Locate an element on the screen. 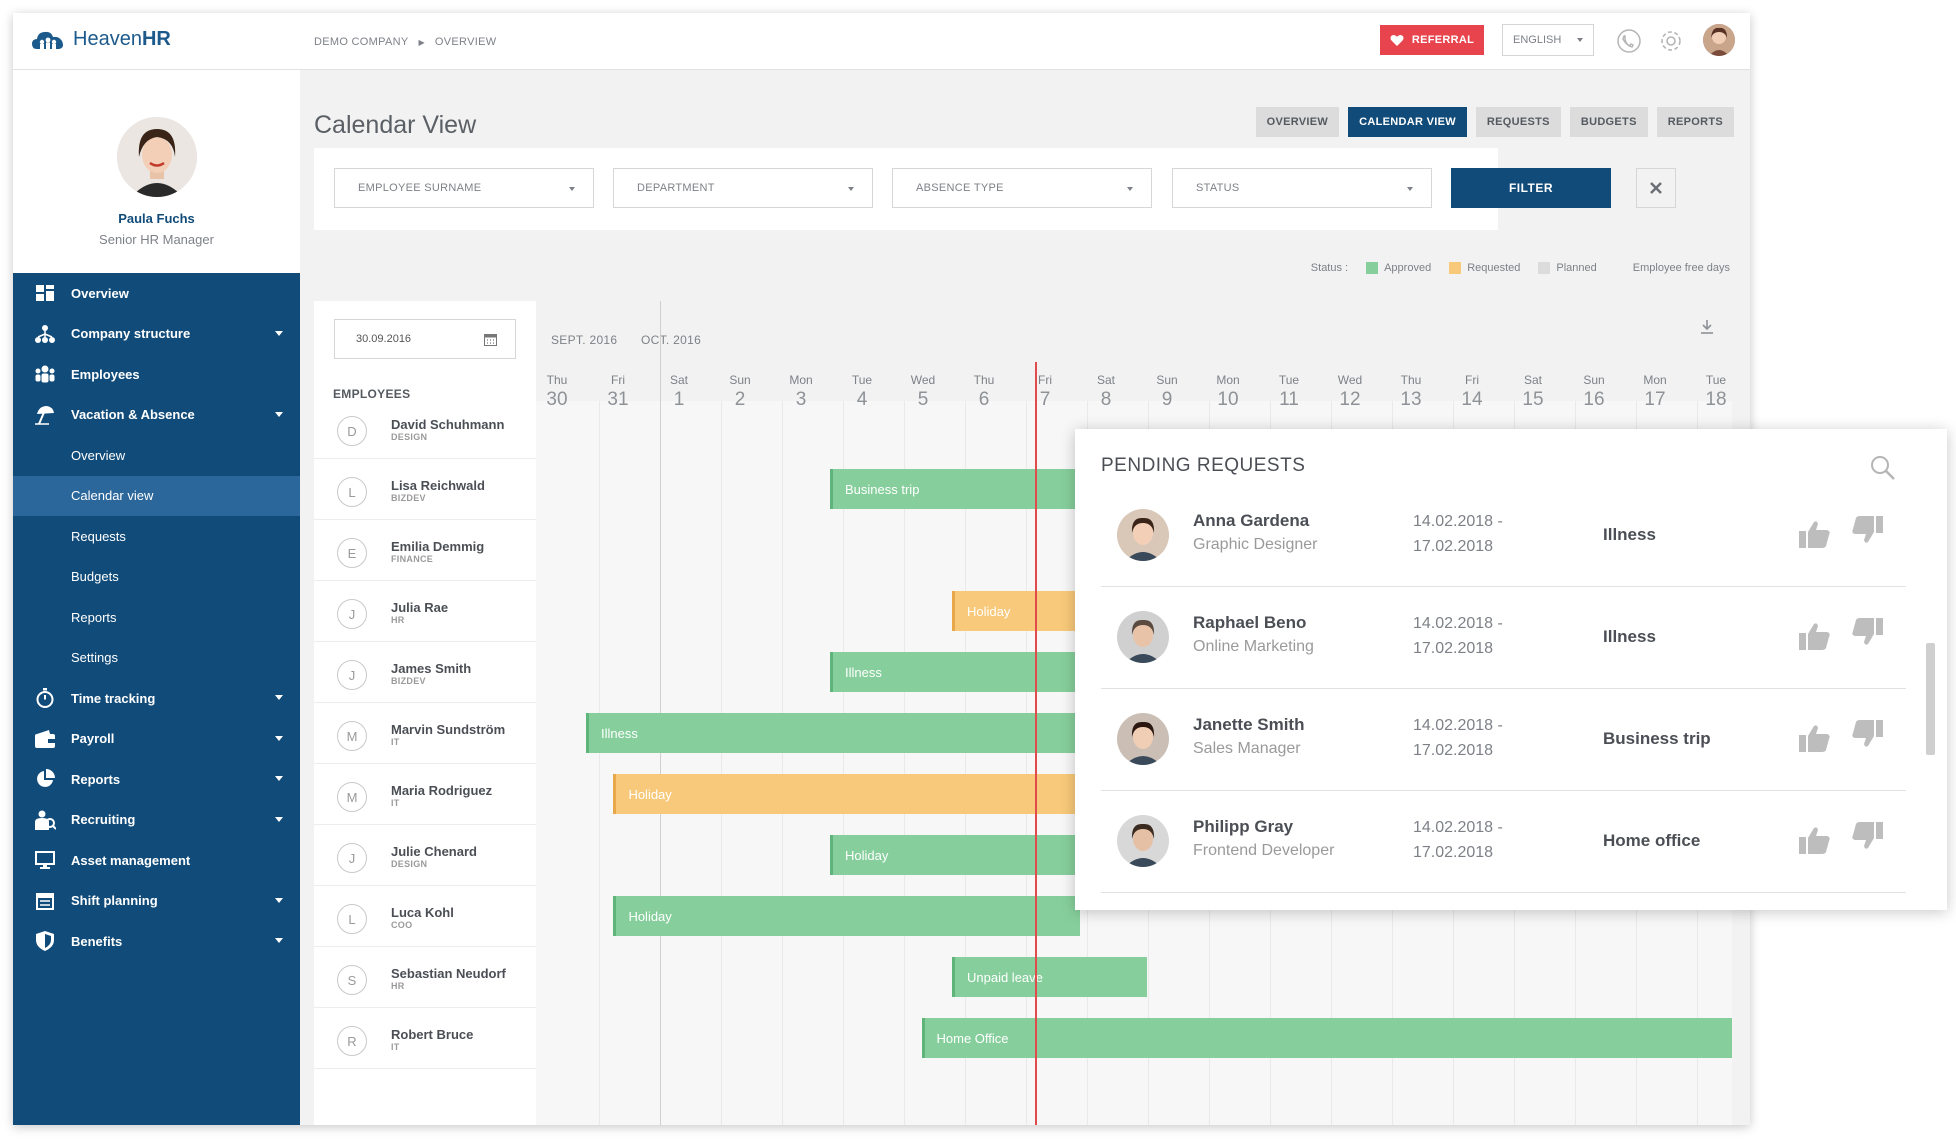 Image resolution: width=1956 pixels, height=1139 pixels. nav-benefits: Benefits is located at coordinates (156, 941).